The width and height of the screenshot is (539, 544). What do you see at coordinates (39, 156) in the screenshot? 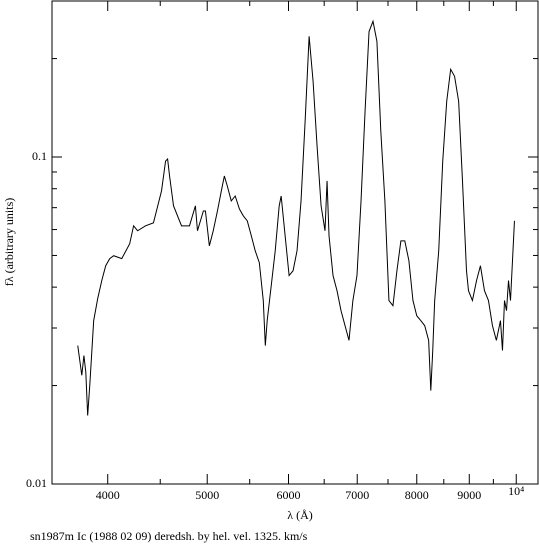
I see `y-tick-label: 0.1` at bounding box center [39, 156].